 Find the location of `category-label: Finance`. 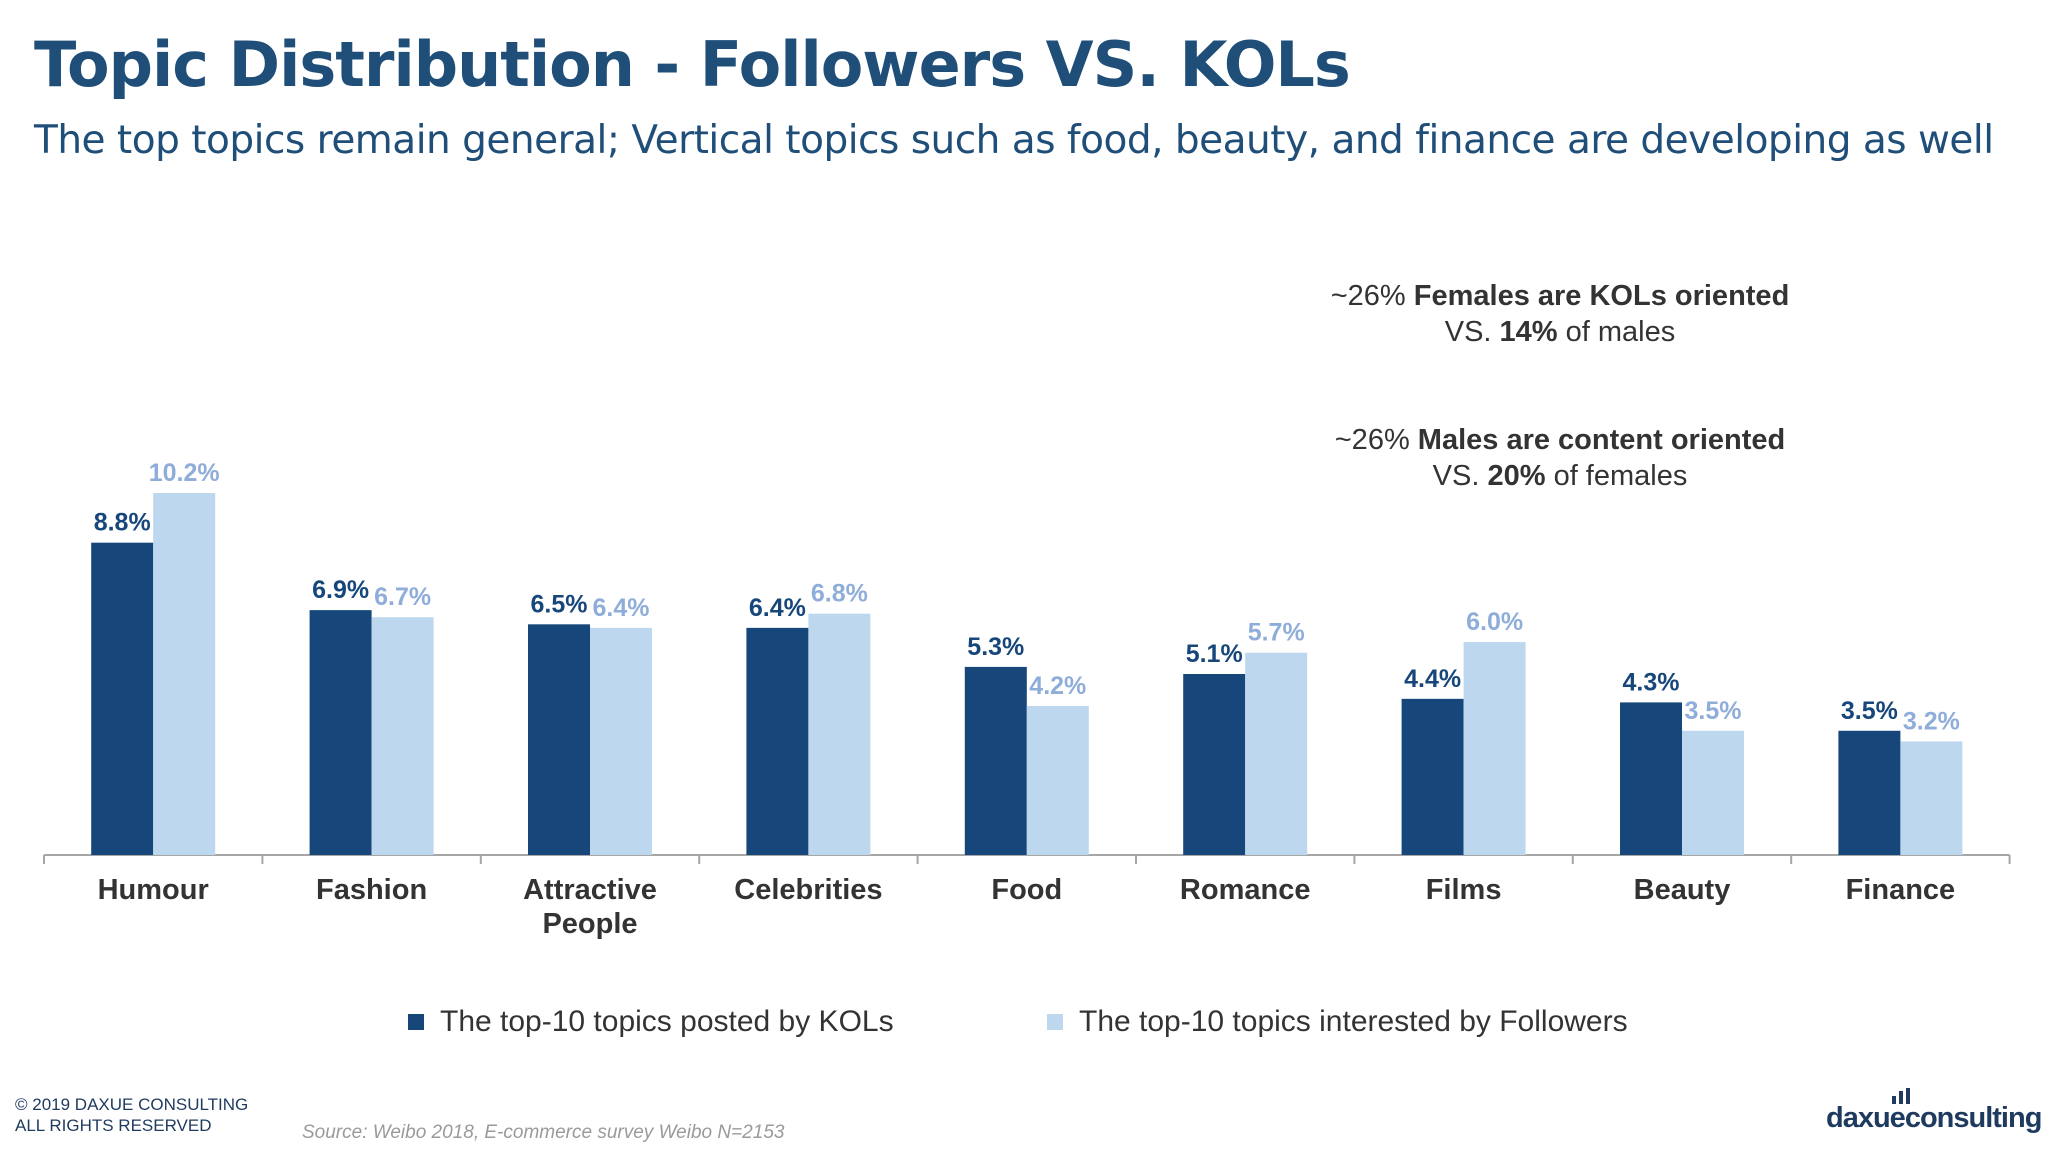

category-label: Finance is located at coordinates (1901, 890).